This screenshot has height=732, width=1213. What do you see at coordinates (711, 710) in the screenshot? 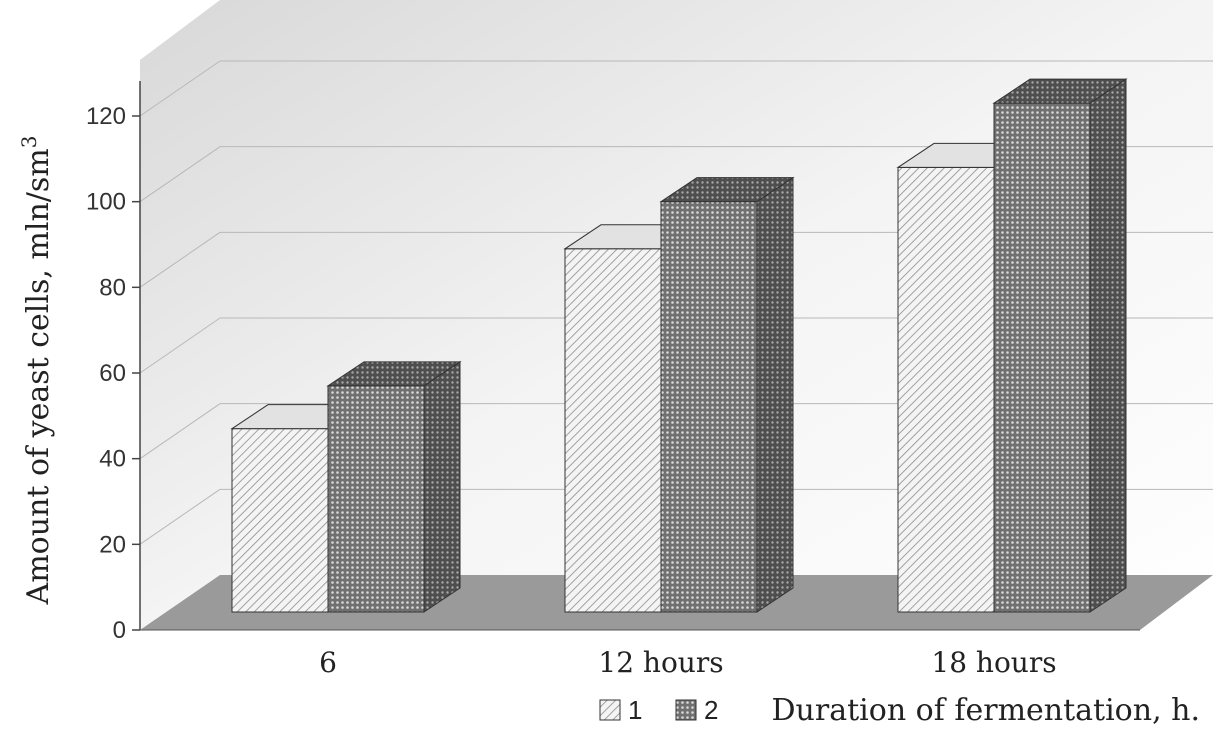
I see `legend-label-2: 2` at bounding box center [711, 710].